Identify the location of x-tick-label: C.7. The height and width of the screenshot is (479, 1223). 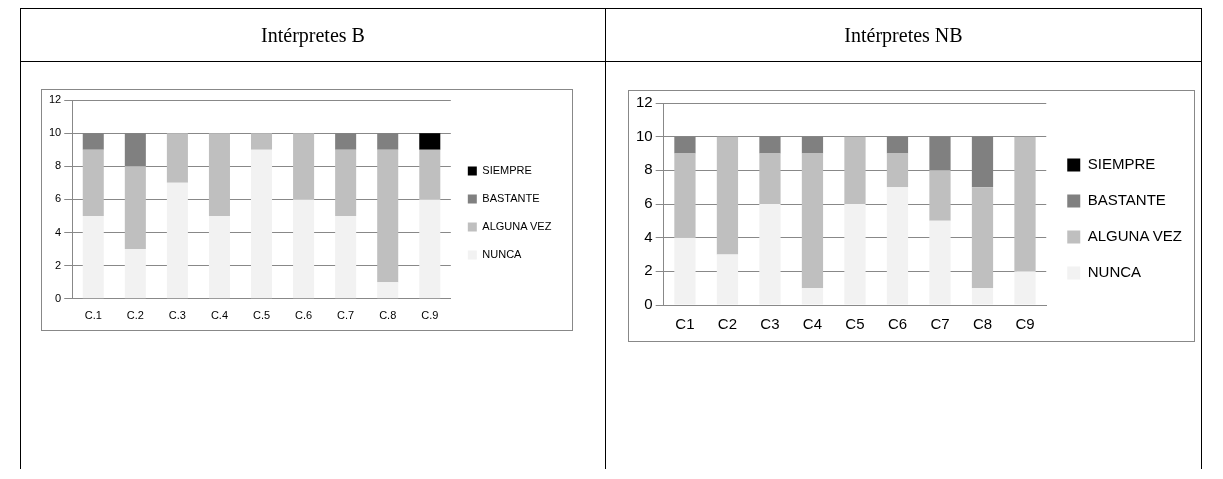
(346, 315).